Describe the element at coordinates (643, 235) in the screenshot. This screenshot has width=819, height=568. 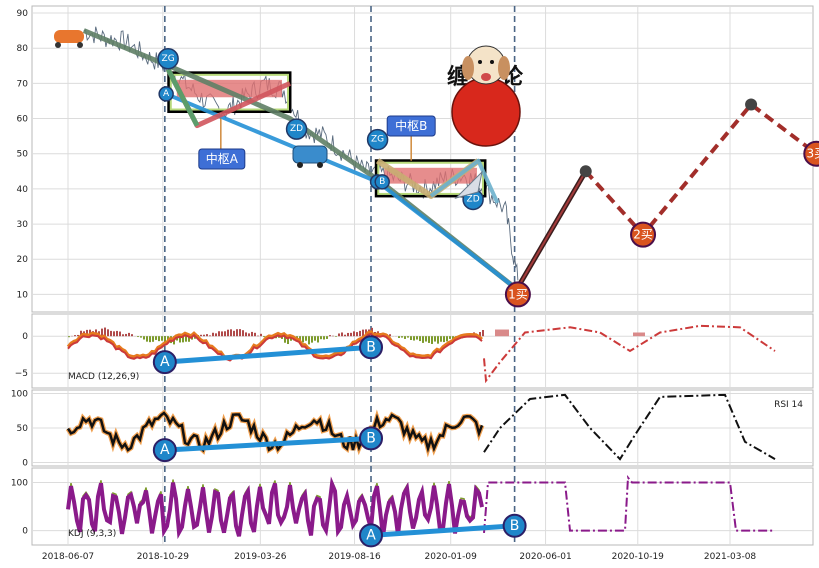
I see `annotation-label: 2买` at that location.